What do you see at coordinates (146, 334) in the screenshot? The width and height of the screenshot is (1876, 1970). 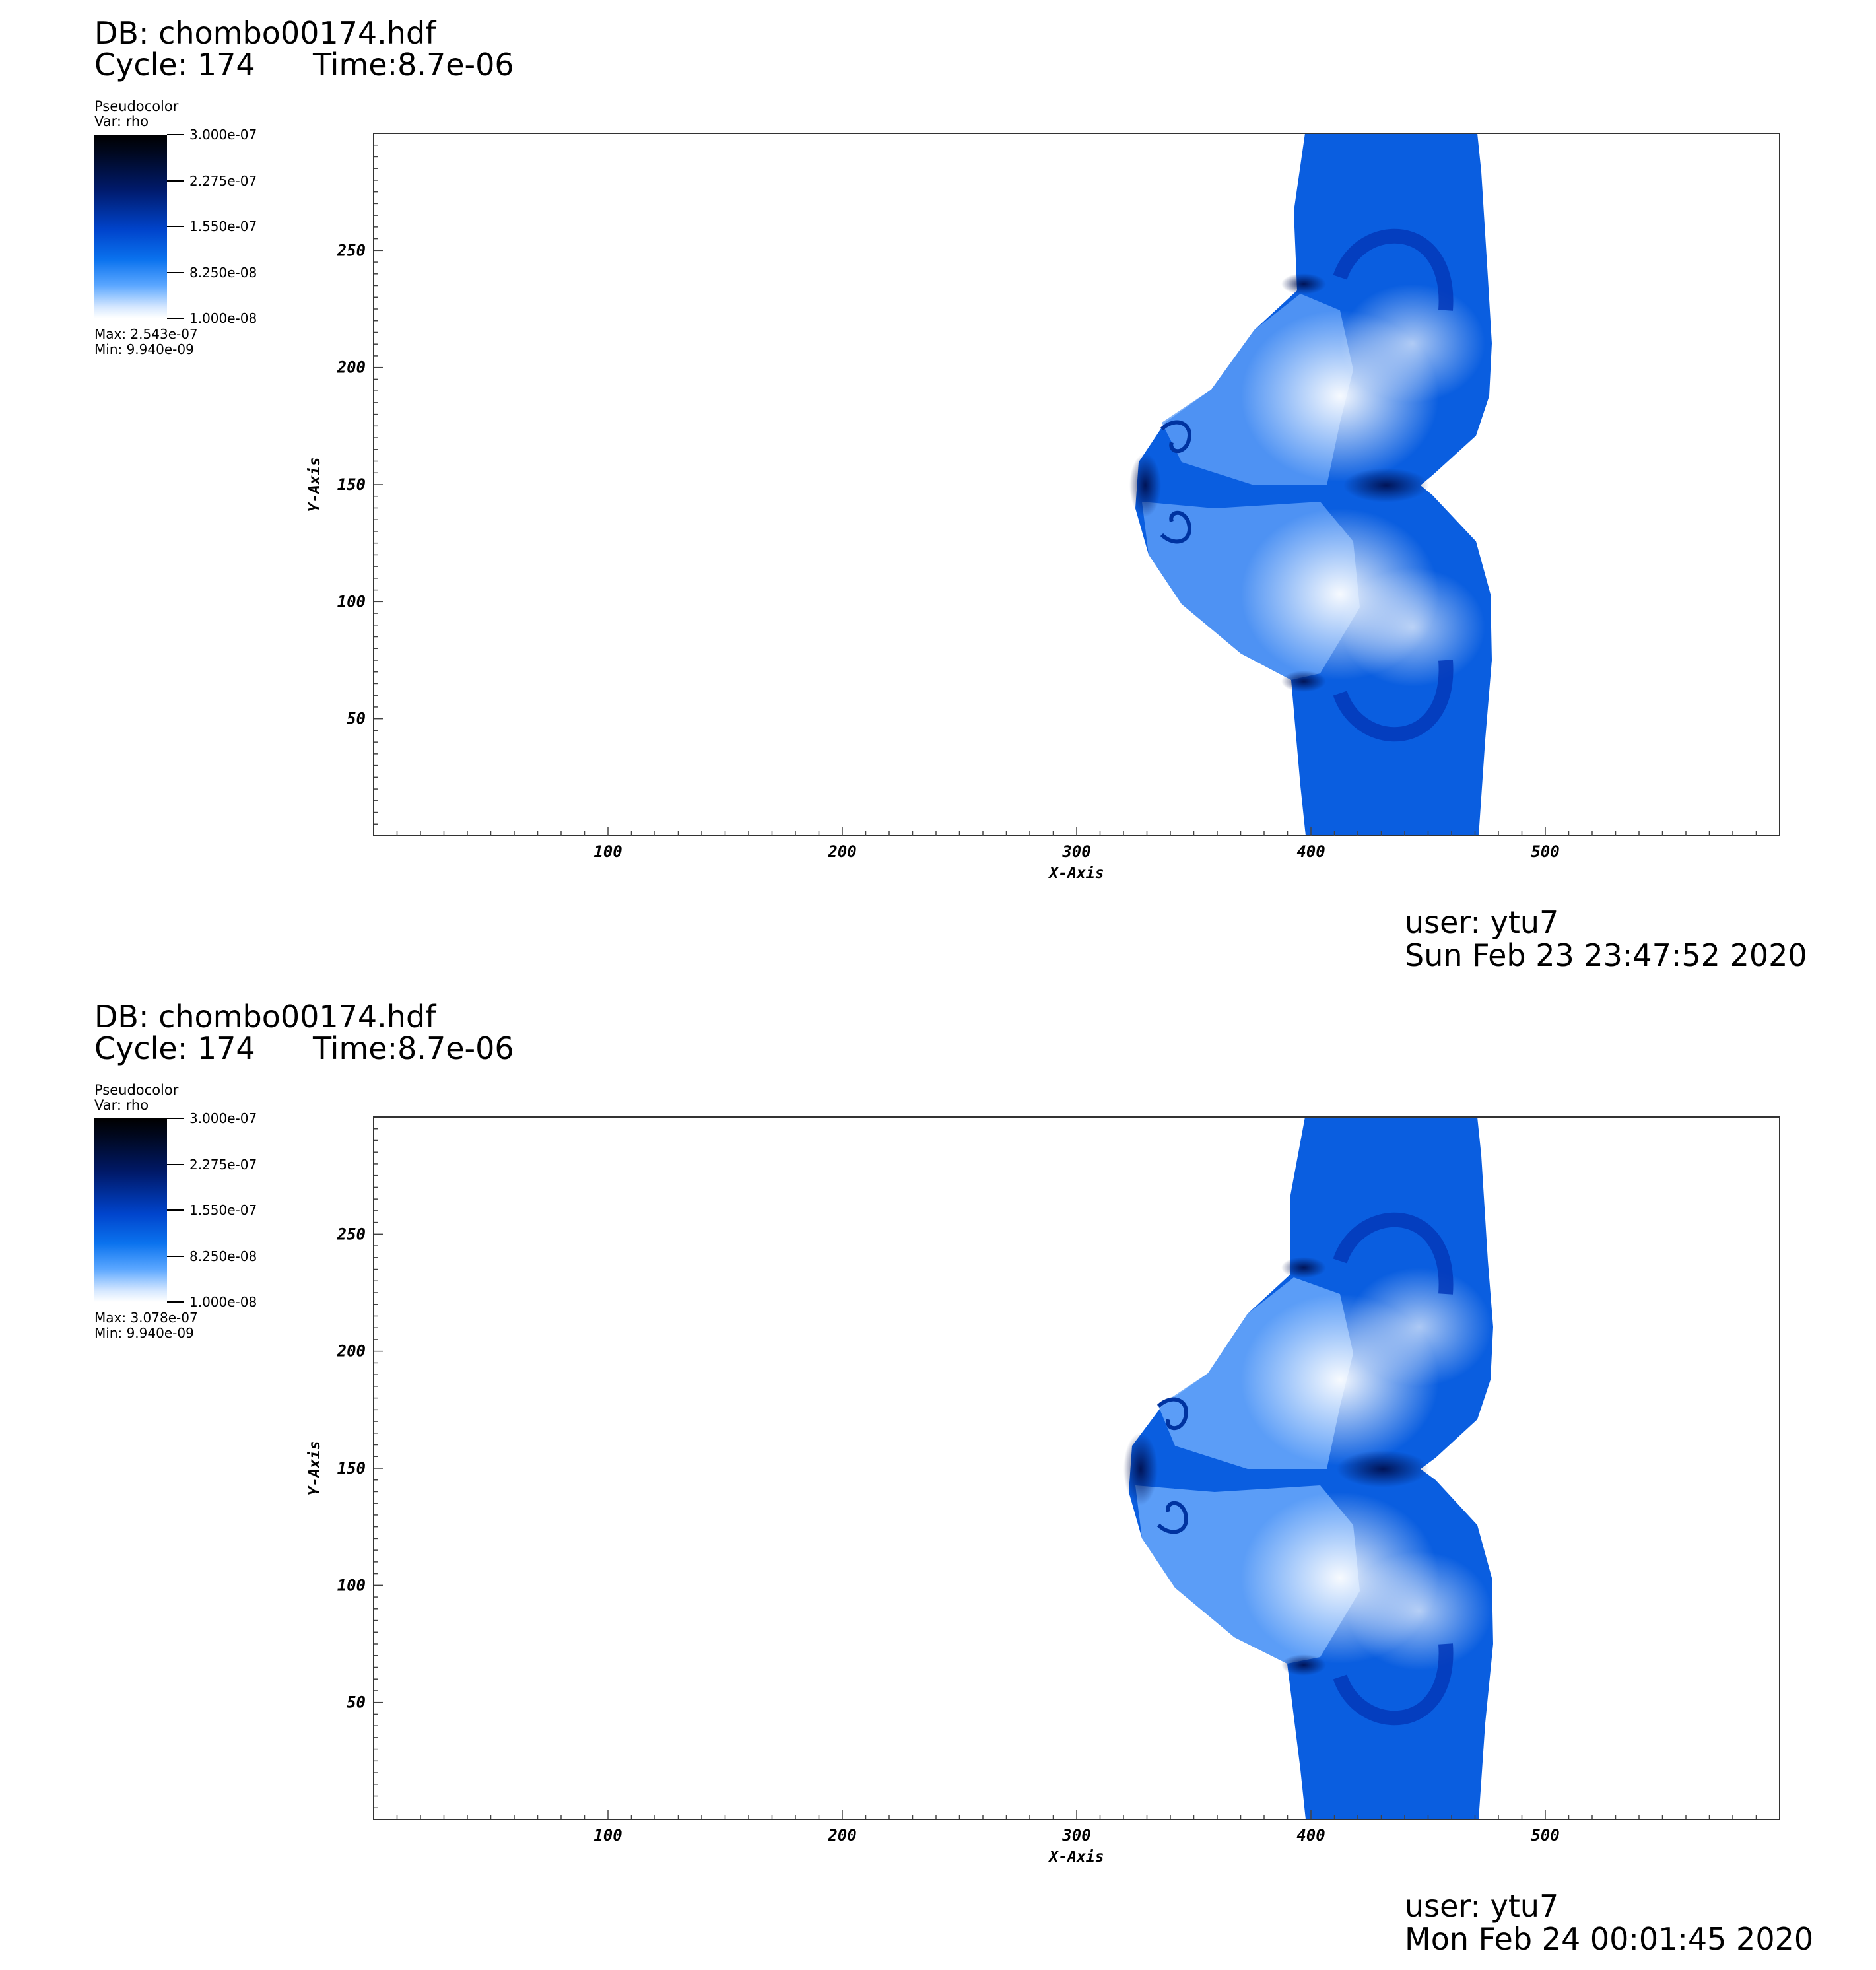 I see `legend-max: Max: 2.543e-07` at bounding box center [146, 334].